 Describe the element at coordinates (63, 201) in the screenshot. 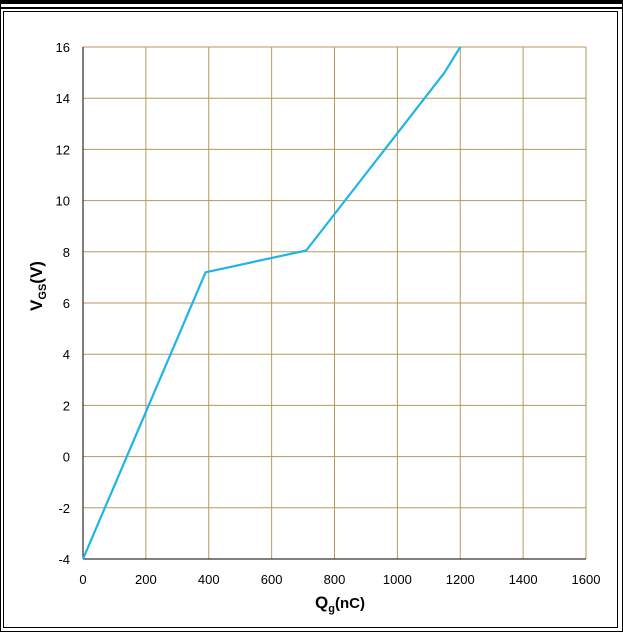

I see `y-tick-label: 10` at that location.